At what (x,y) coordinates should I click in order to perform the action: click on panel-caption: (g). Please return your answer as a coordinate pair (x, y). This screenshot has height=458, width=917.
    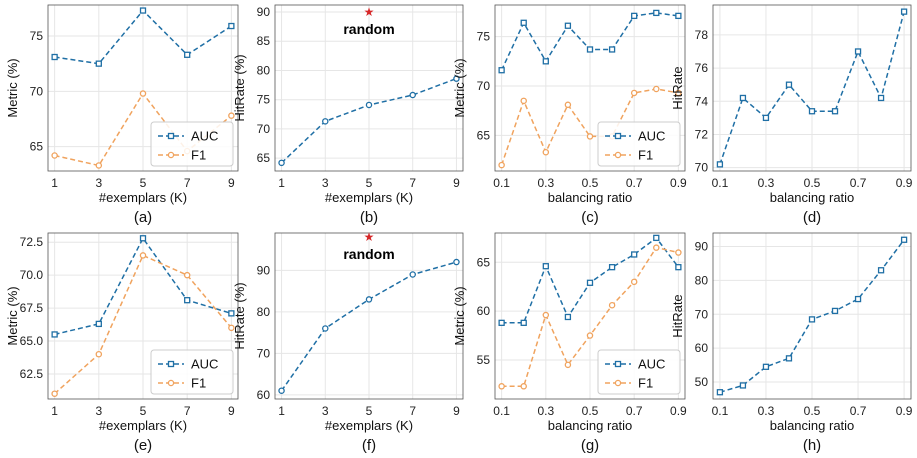
    Looking at the image, I should click on (590, 445).